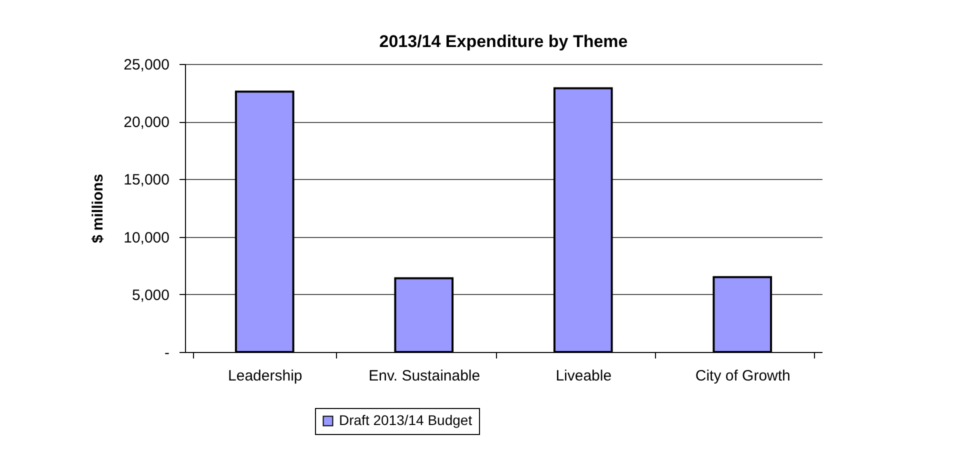  What do you see at coordinates (147, 123) in the screenshot?
I see `y-tick-label: 20,000` at bounding box center [147, 123].